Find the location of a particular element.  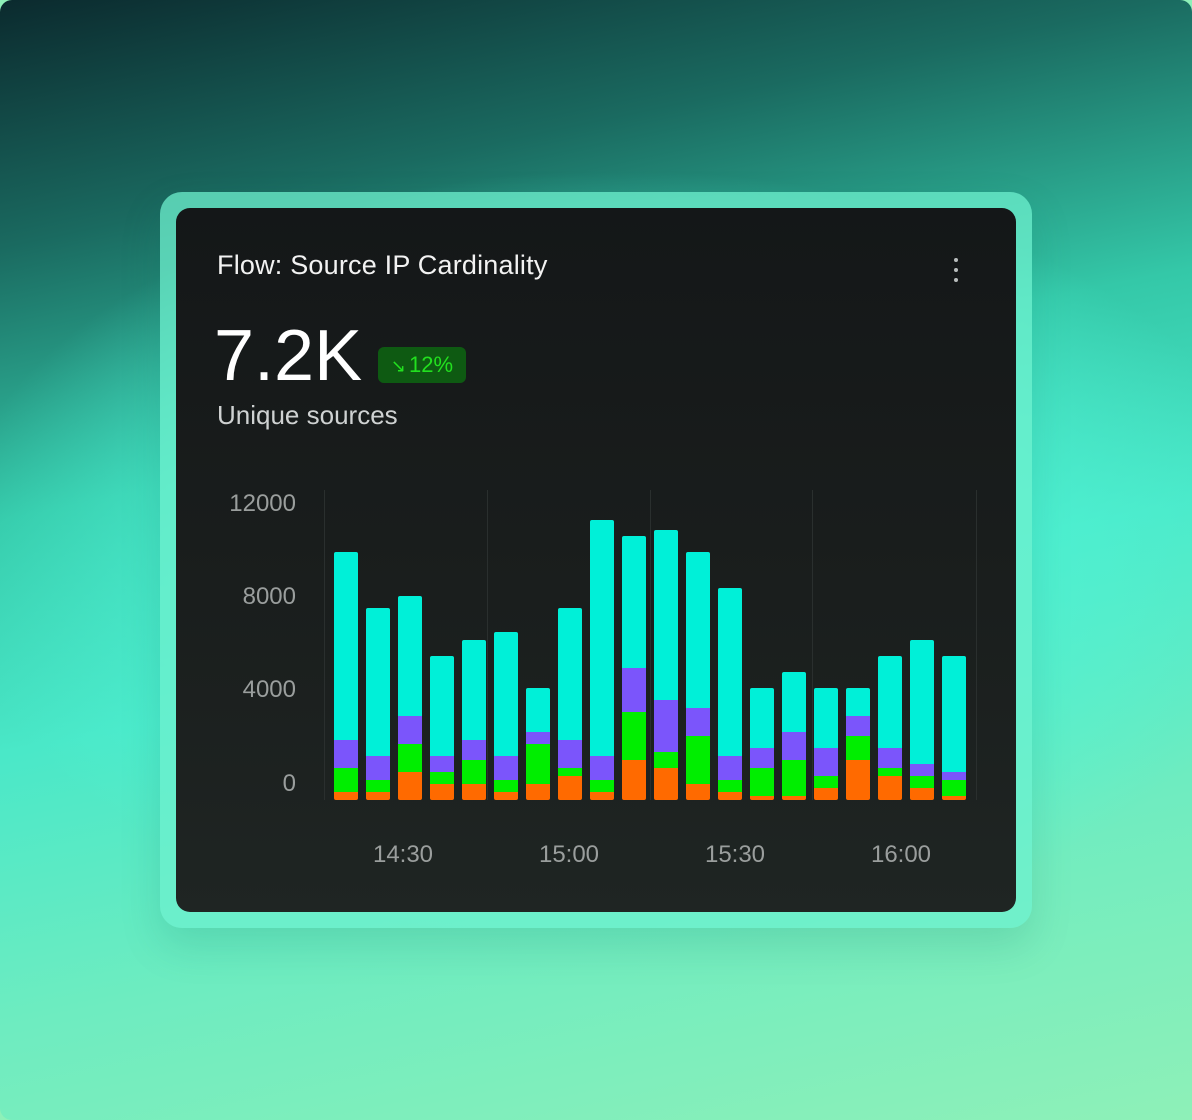

kebab-menu-icon is located at coordinates (956, 268).